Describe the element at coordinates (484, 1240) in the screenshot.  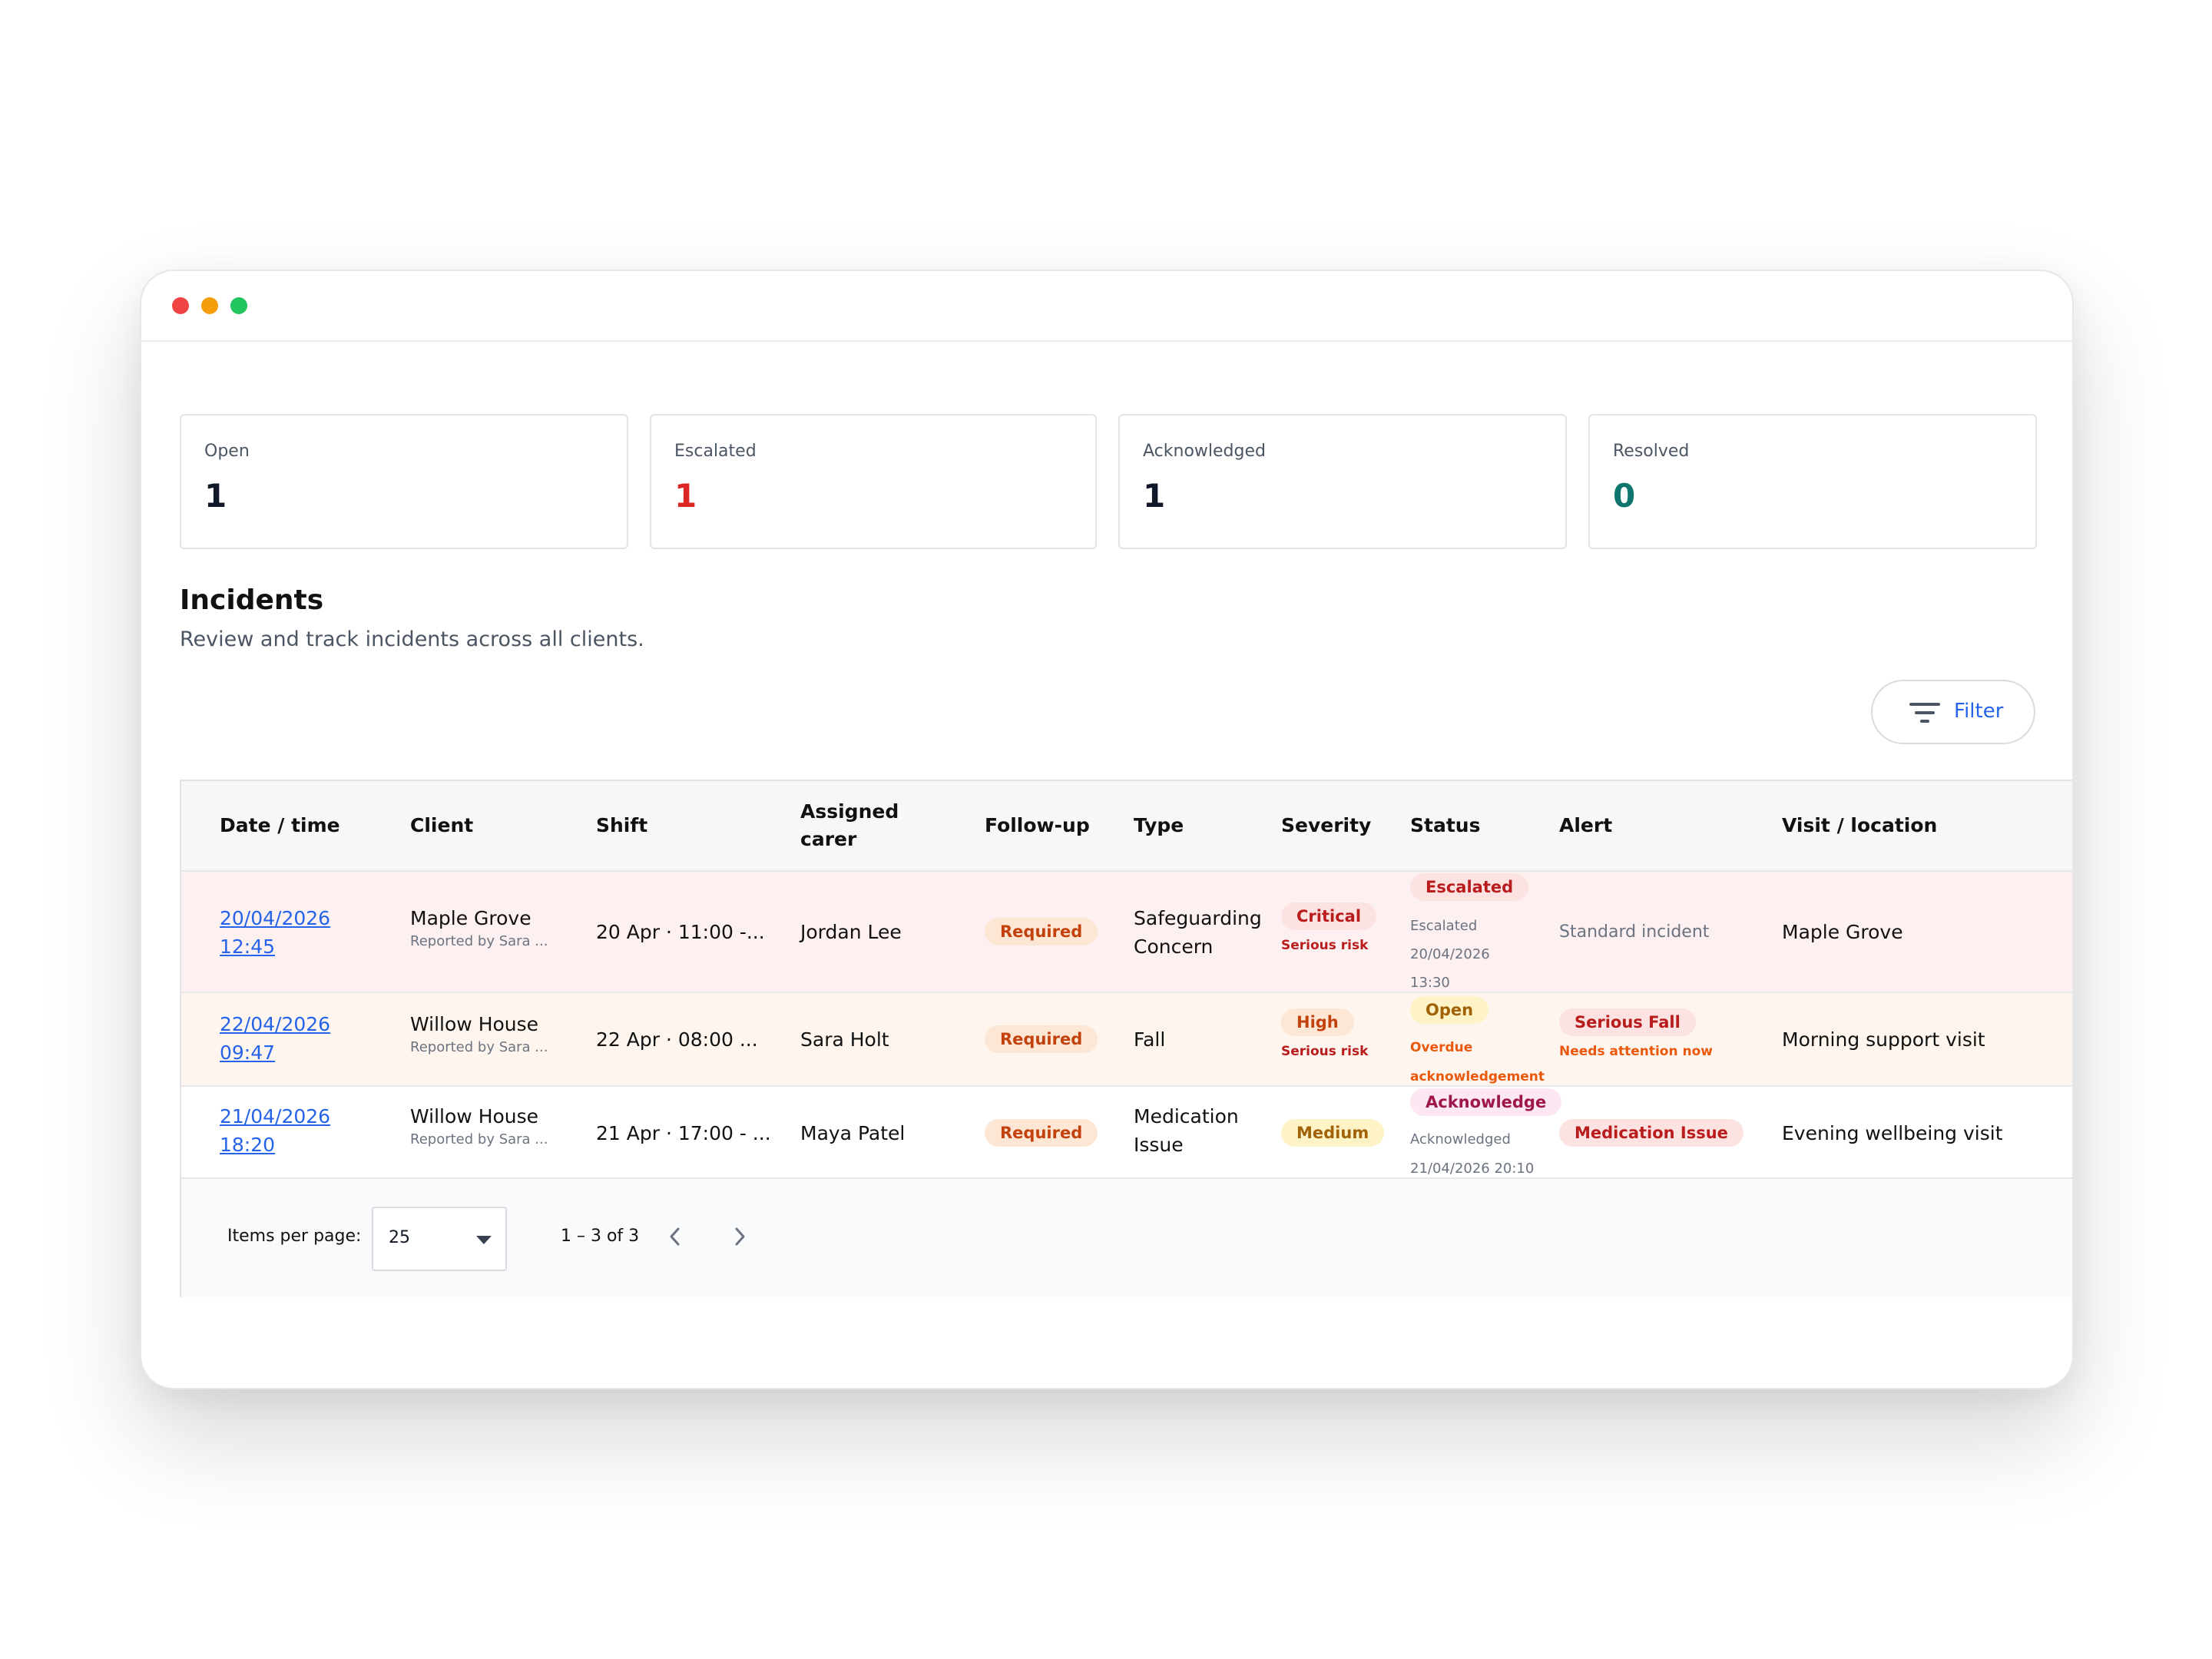
I see `caret-down-icon` at that location.